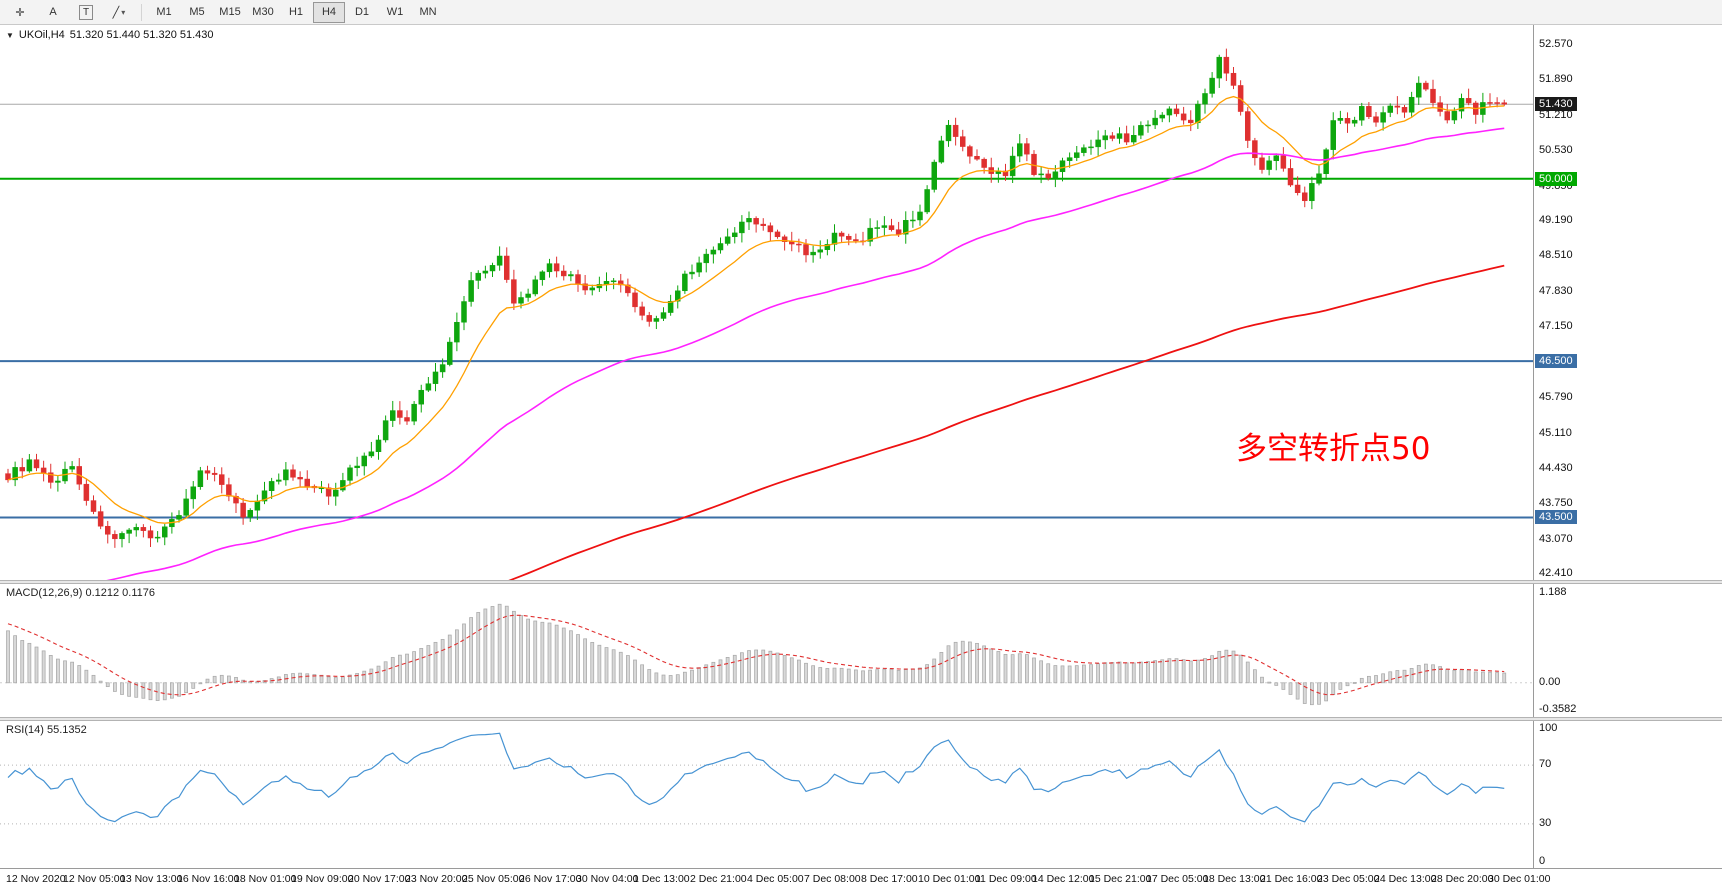  What do you see at coordinates (230, 12) in the screenshot?
I see `timeframe-button-m15: M15` at bounding box center [230, 12].